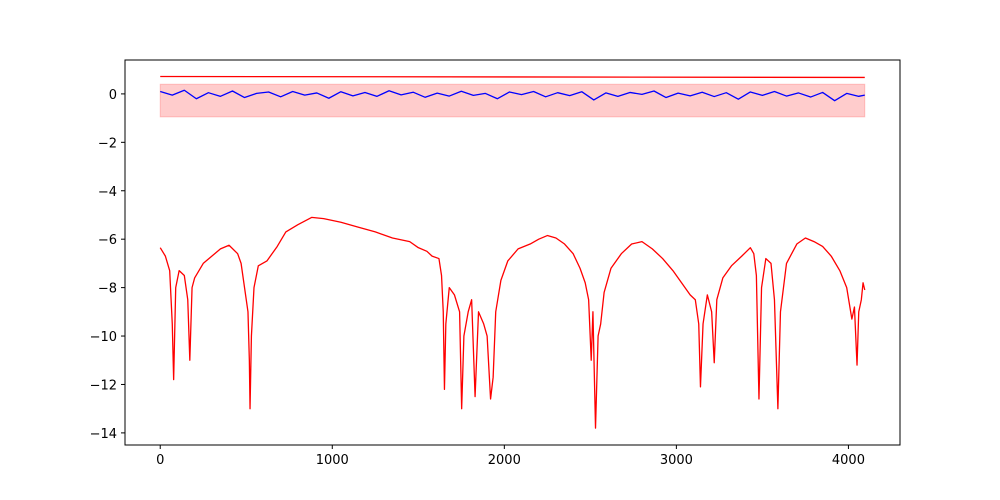 This screenshot has height=500, width=1000. What do you see at coordinates (504, 460) in the screenshot?
I see `x-tick-label: 2000` at bounding box center [504, 460].